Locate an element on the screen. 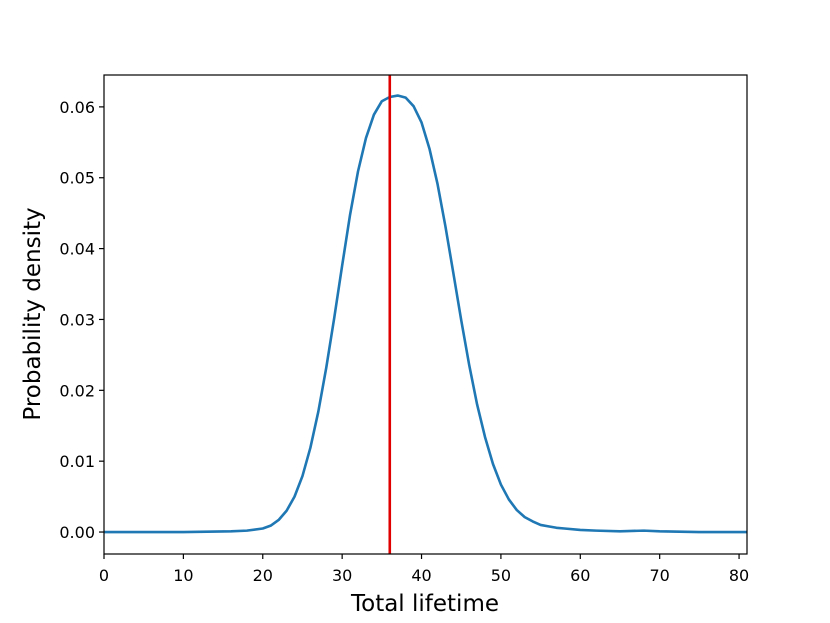 This screenshot has height=623, width=830. x-tick-label: 40 is located at coordinates (421, 575).